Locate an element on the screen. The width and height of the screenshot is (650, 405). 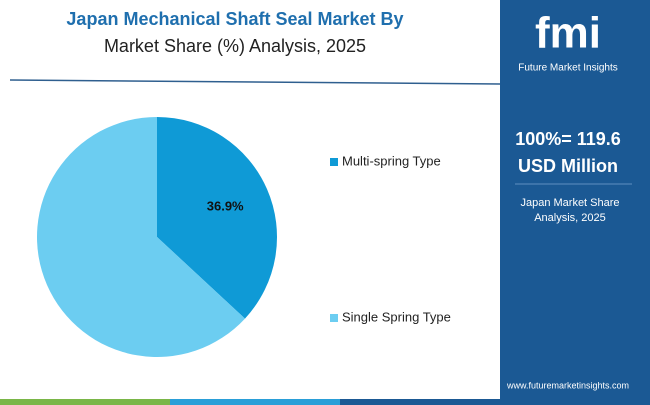
caption-box: Japan Market Share Analysis, 2025 is located at coordinates (570, 210).